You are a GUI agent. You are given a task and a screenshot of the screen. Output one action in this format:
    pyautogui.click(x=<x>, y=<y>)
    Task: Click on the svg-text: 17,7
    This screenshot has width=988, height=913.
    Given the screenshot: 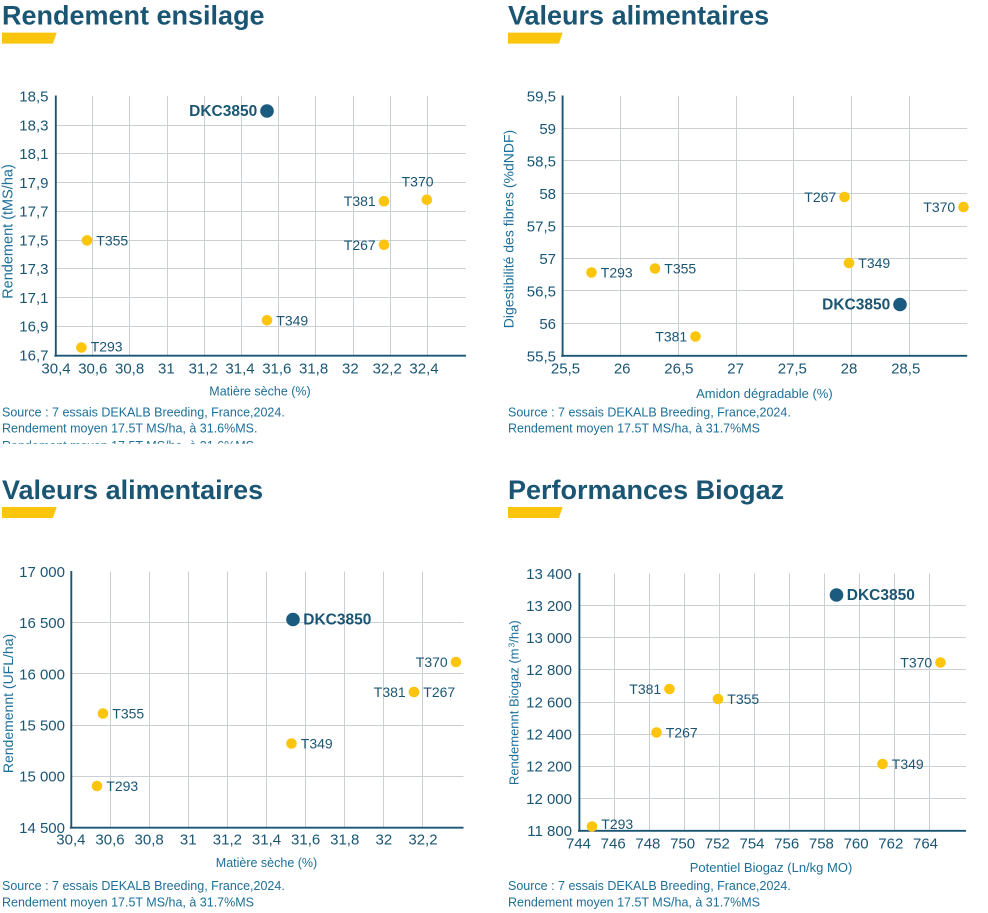 What is the action you would take?
    pyautogui.click(x=33, y=212)
    